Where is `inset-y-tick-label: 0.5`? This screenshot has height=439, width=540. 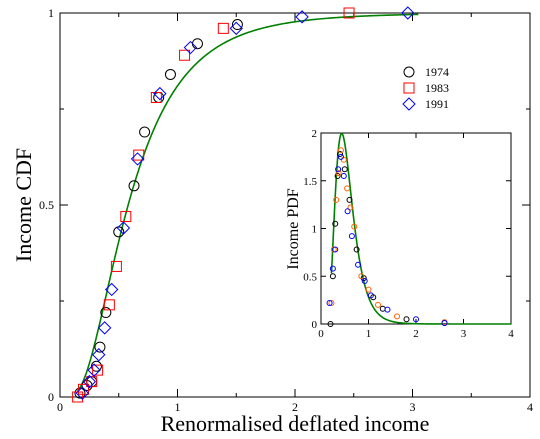 inset-y-tick-label: 0.5 is located at coordinates (310, 277).